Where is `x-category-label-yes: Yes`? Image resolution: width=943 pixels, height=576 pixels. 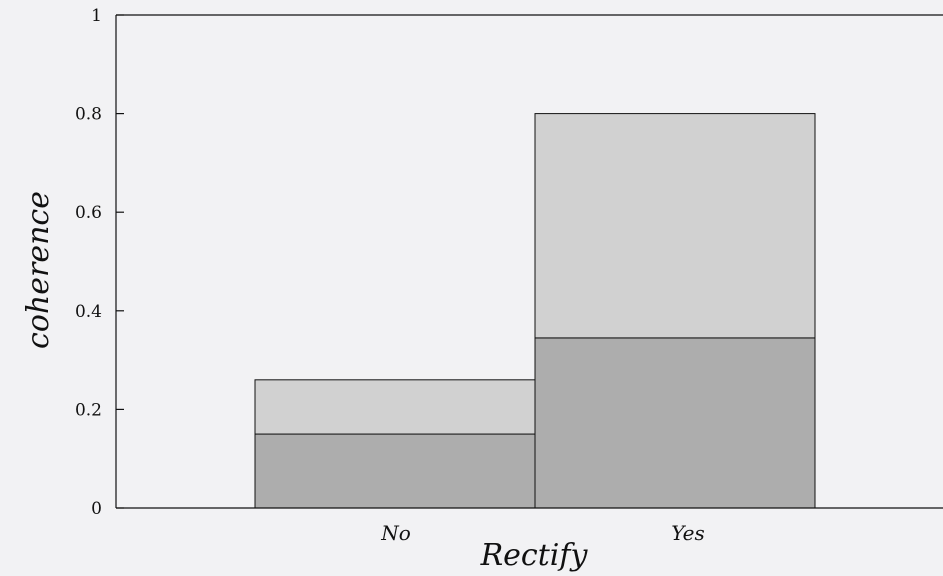 x-category-label-yes: Yes is located at coordinates (688, 533).